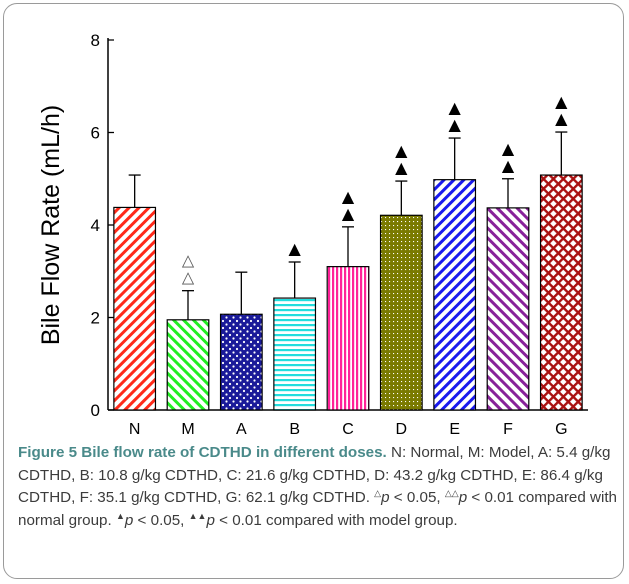 This screenshot has width=629, height=584. Describe the element at coordinates (561, 292) in the screenshot. I see `bar-G` at that location.